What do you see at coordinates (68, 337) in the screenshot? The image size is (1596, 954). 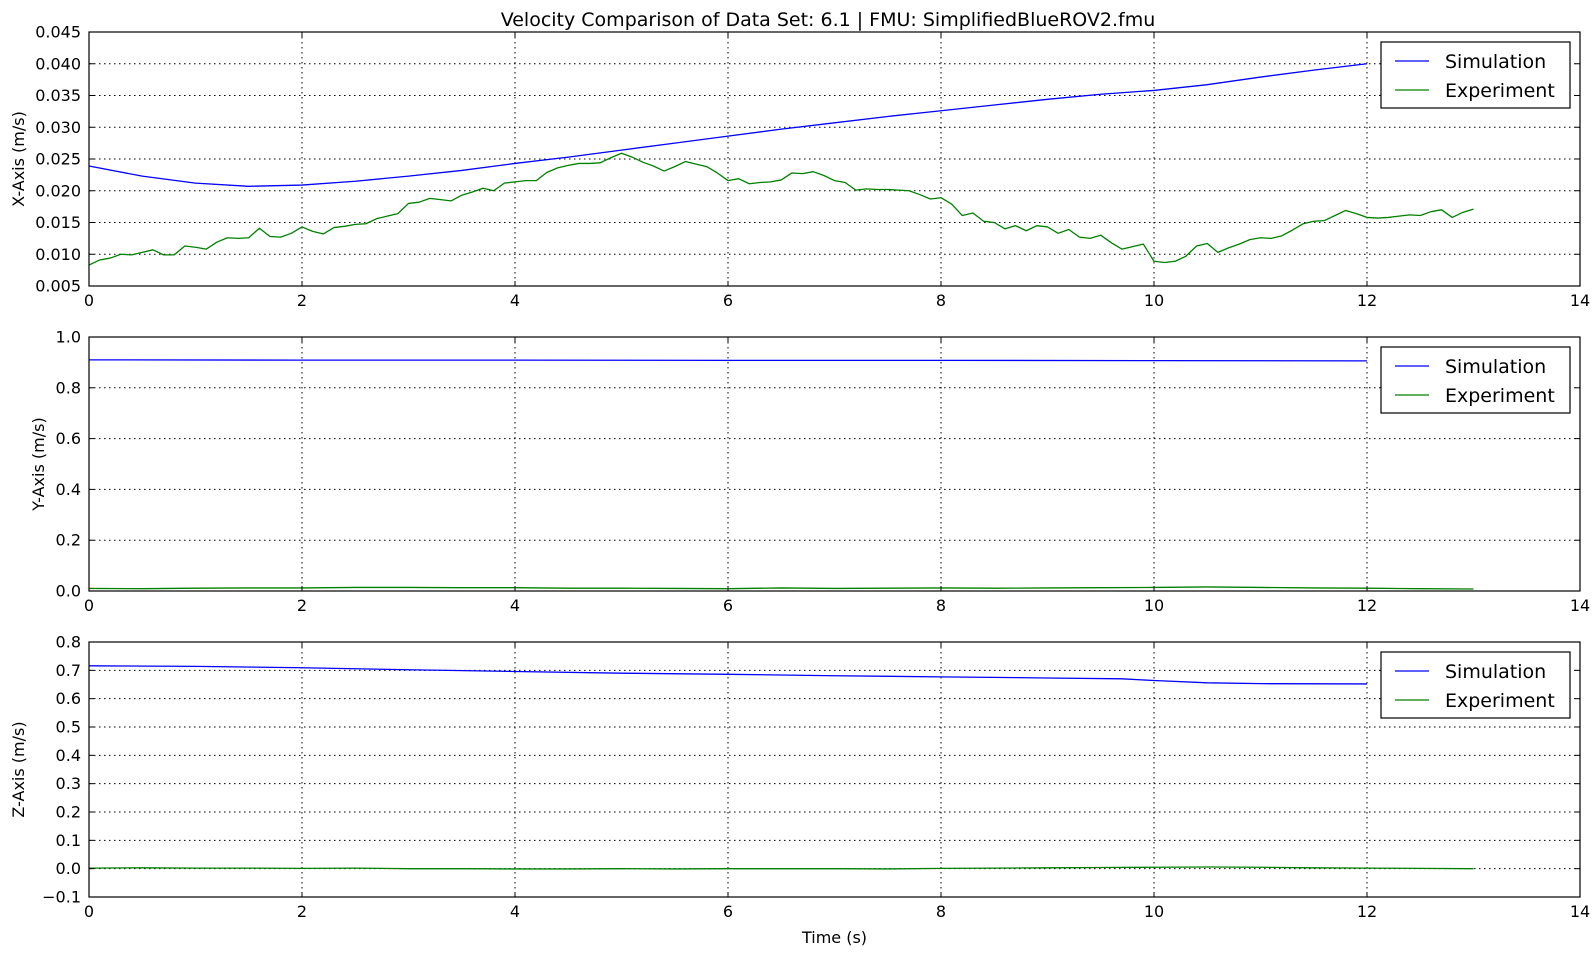 I see `y-tick-label: 1.0` at bounding box center [68, 337].